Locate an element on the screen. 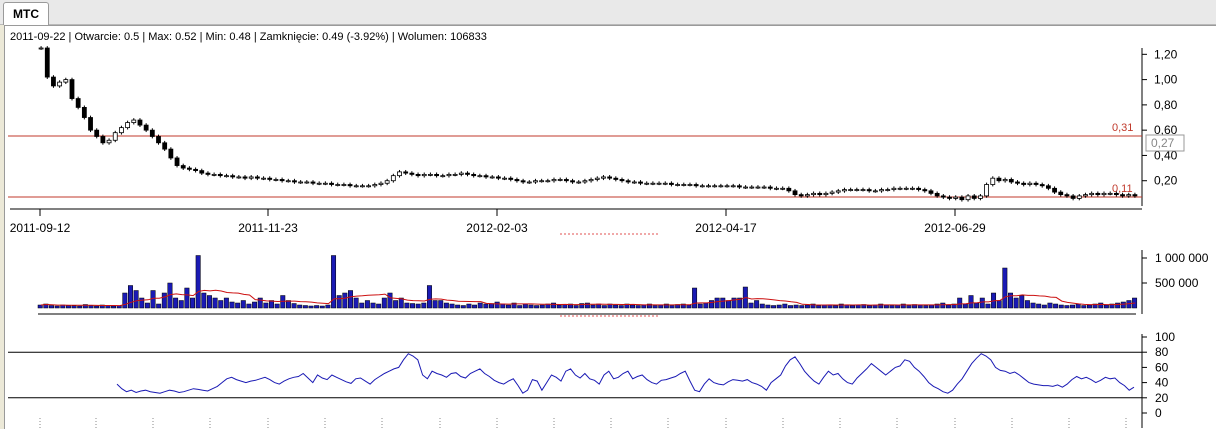 Image resolution: width=1216 pixels, height=429 pixels. info-min: Min: 0.48 is located at coordinates (228, 37).